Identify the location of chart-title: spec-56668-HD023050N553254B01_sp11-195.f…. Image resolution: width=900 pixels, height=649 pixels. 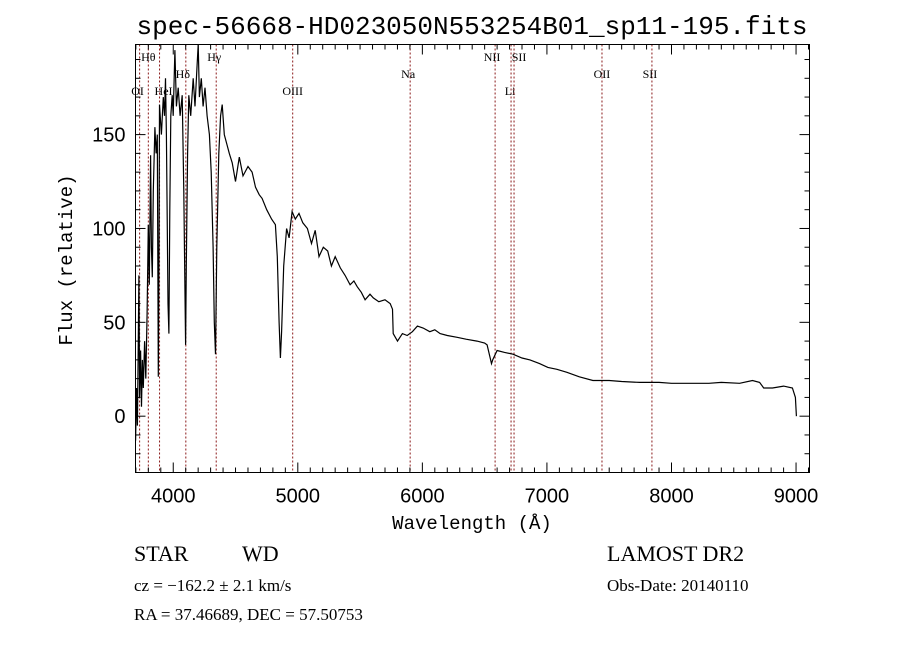
(472, 27).